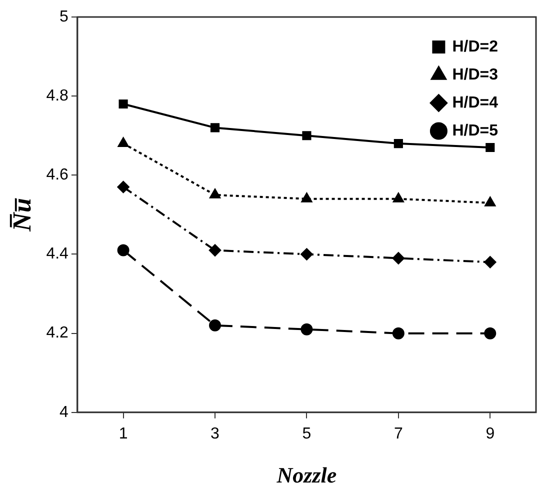  I want to click on x-tick-label: 9, so click(490, 433).